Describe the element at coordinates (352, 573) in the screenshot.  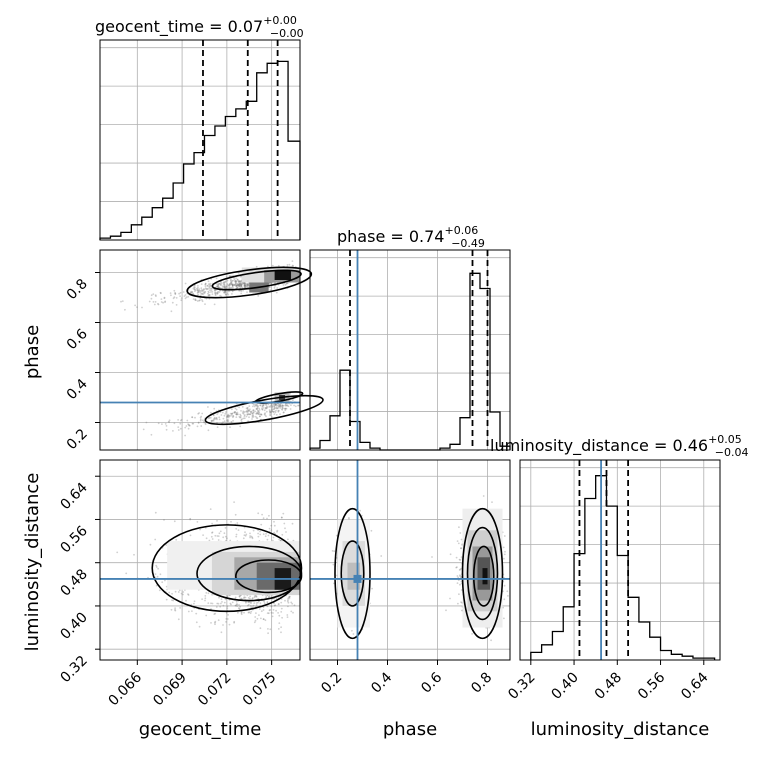
I see `contour-line` at that location.